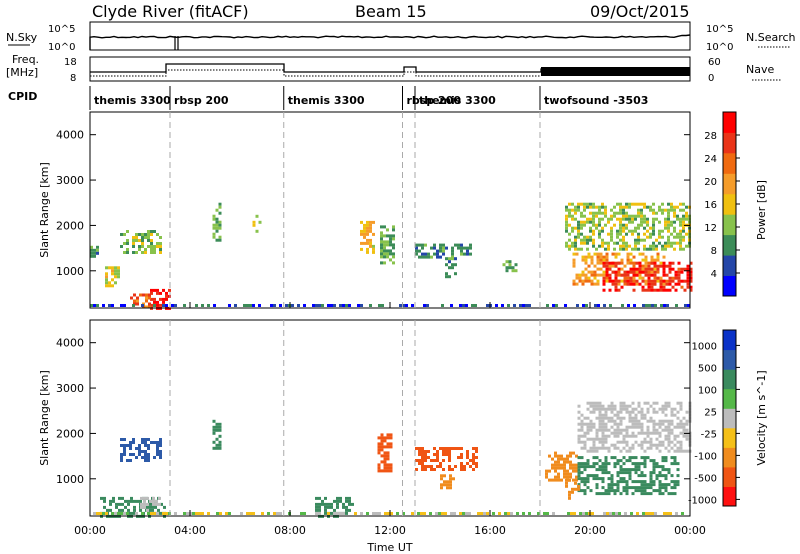 The height and width of the screenshot is (554, 800). What do you see at coordinates (190, 530) in the screenshot?
I see `time-tick-label: 04:00` at bounding box center [190, 530].